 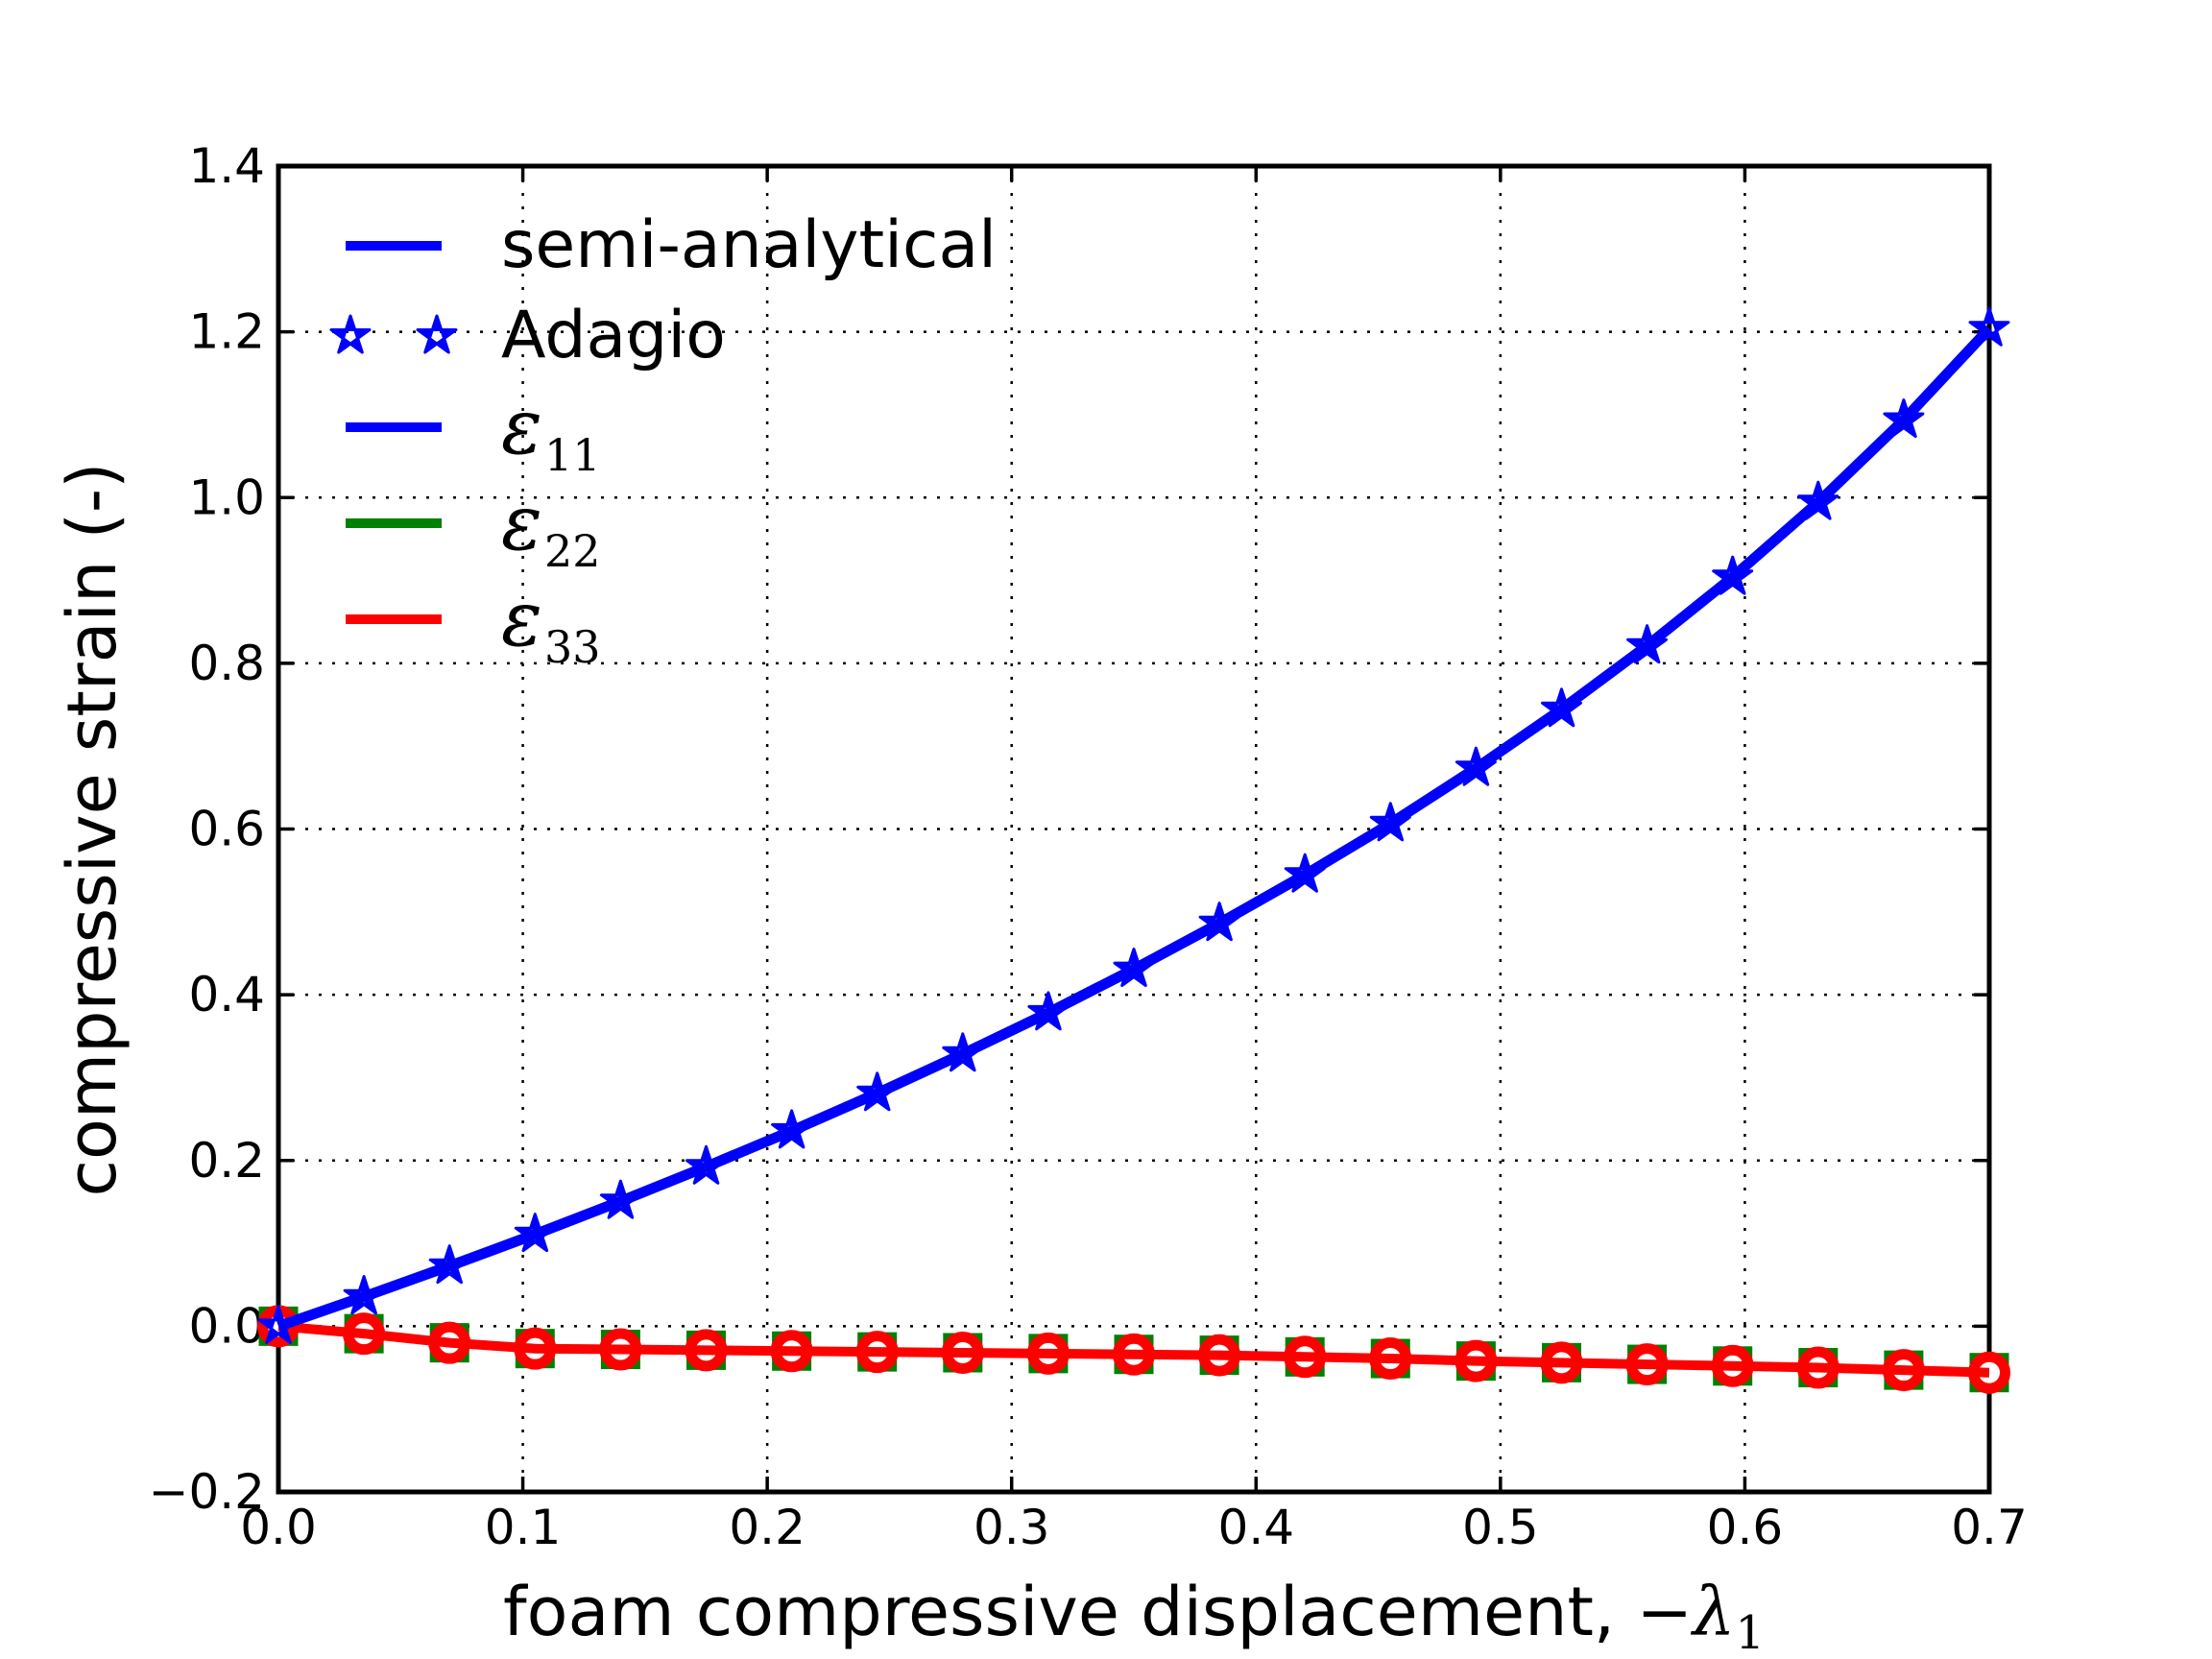 What do you see at coordinates (749, 245) in the screenshot?
I see `legend-label-semi-analytical: semi-analytical` at bounding box center [749, 245].